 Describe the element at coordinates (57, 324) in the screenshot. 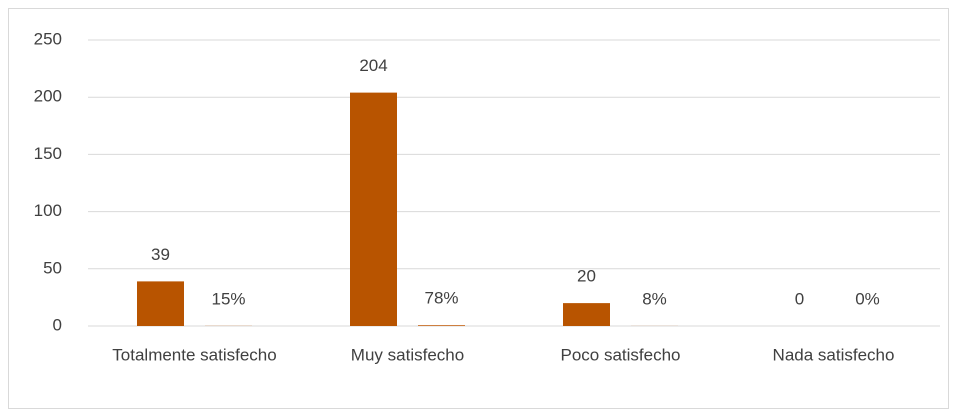

I see `y-tick-label: 0` at that location.